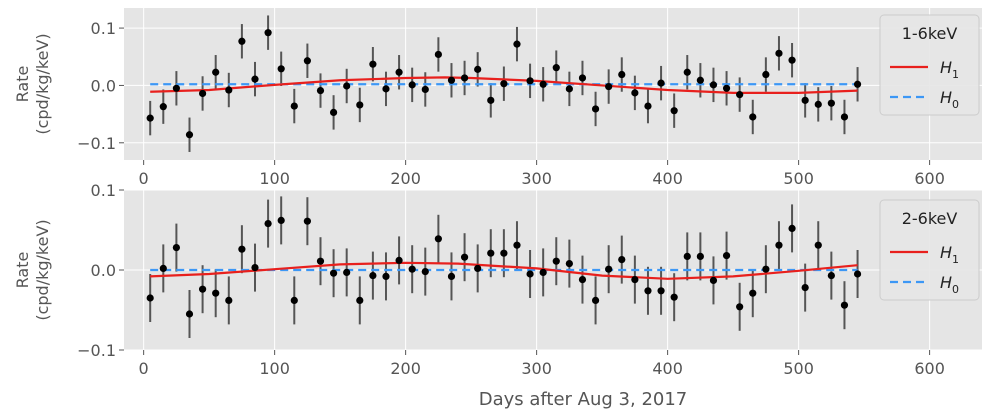 The width and height of the screenshot is (992, 416). I want to click on y-tick-label: 0.0, so click(103, 270).